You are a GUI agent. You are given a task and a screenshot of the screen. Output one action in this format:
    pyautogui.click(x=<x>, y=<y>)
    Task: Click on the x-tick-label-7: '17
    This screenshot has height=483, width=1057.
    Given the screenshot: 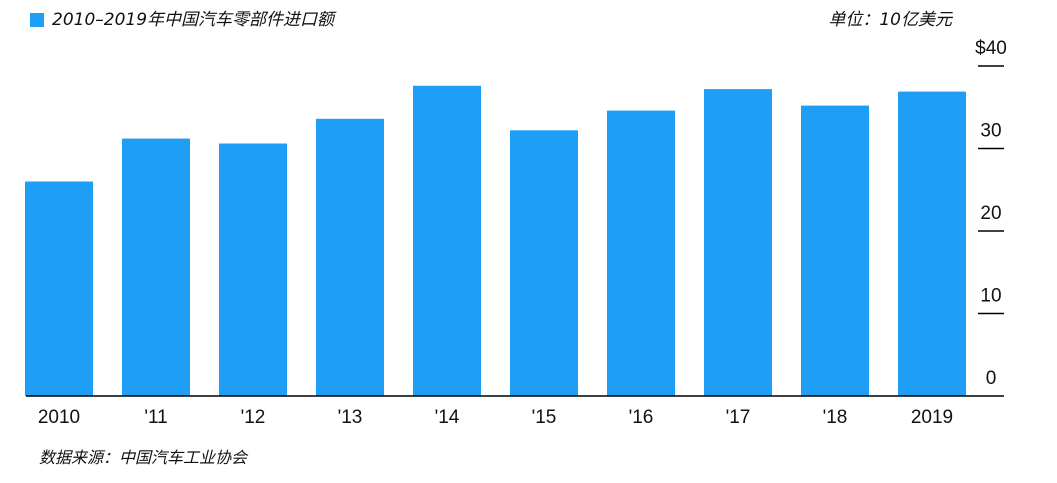 What is the action you would take?
    pyautogui.click(x=738, y=417)
    